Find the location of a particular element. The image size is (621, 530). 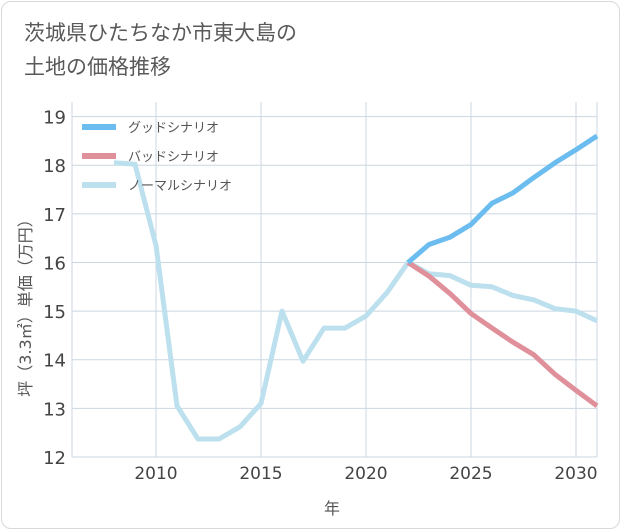

y-tick-label: 15 is located at coordinates (54, 312).